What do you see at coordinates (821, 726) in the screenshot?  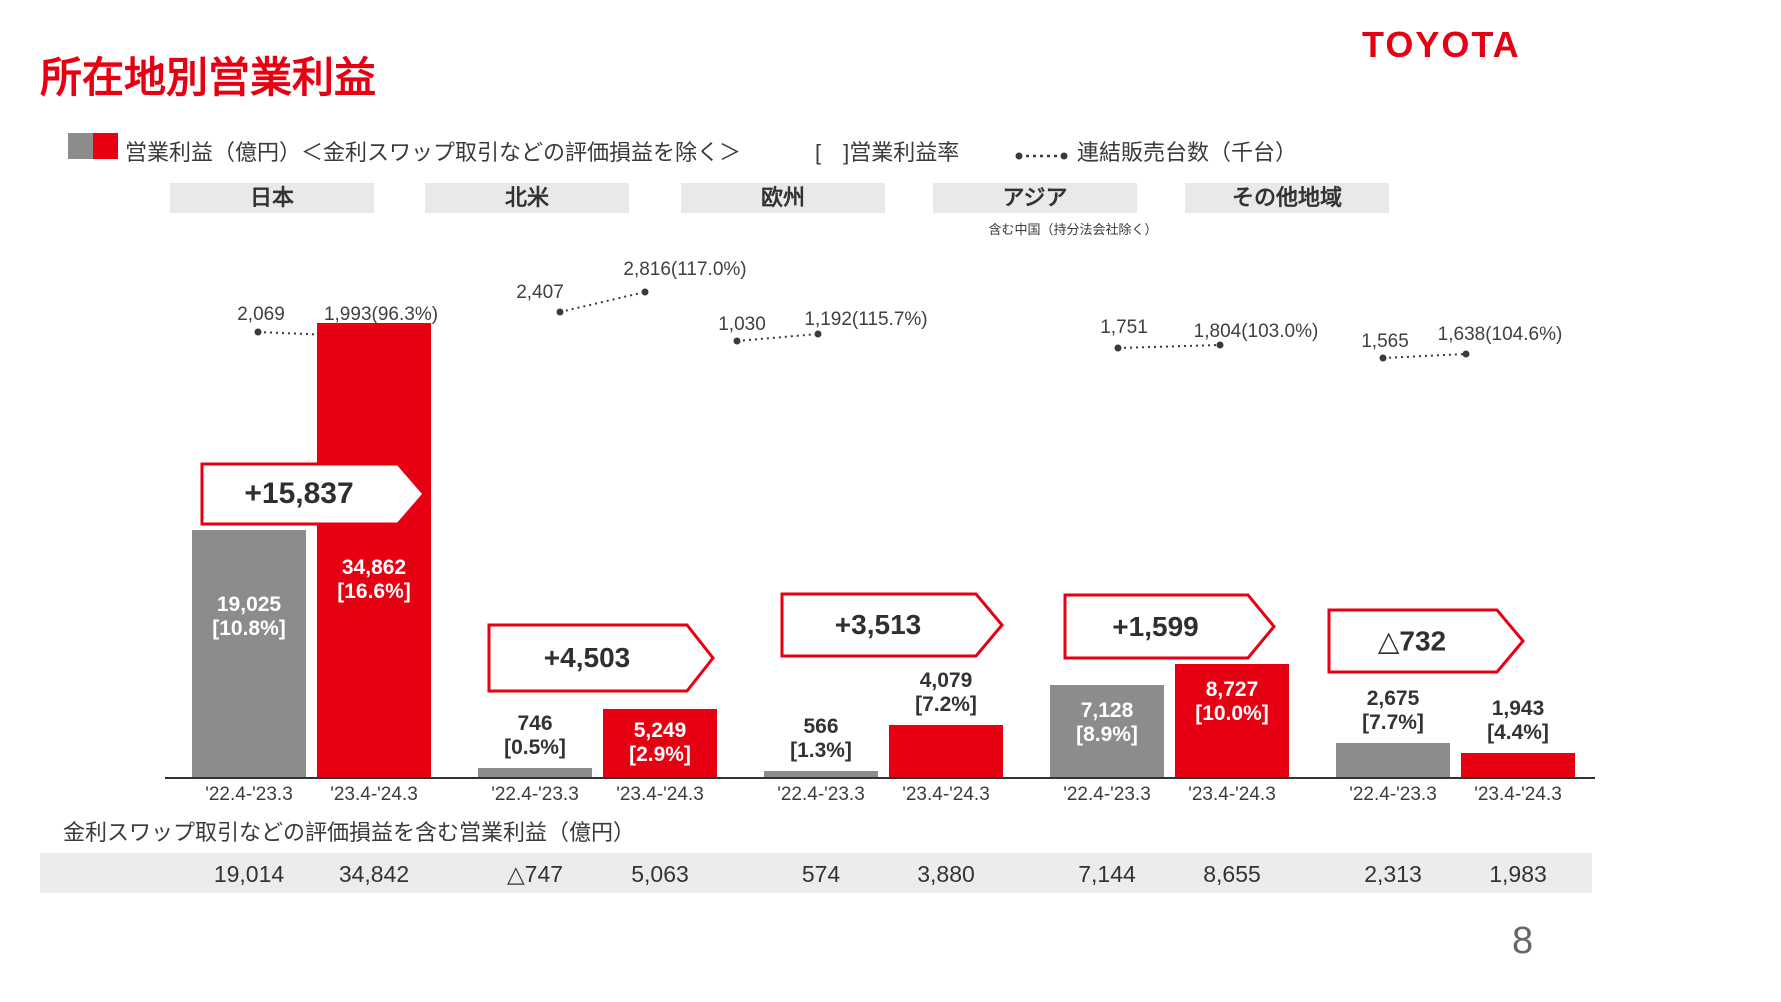 I see `operating-income-value: 566` at bounding box center [821, 726].